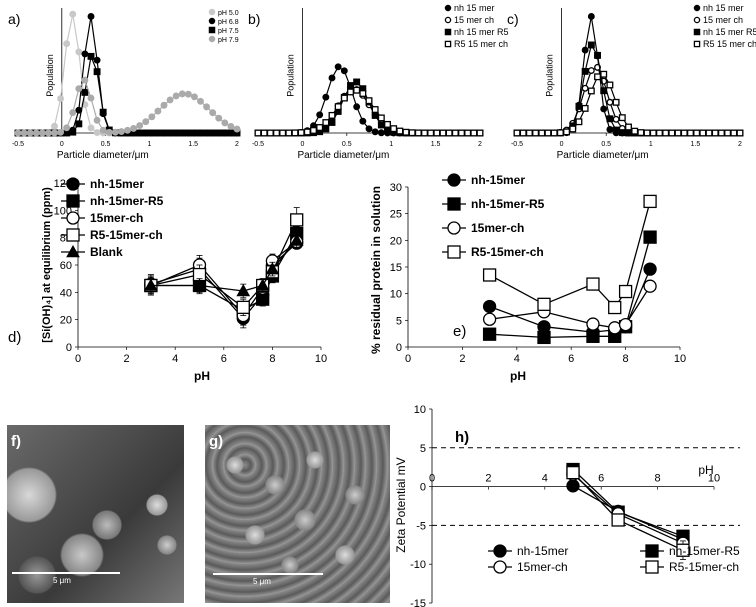 This screenshot has height=607, width=756. I want to click on x-tick-label-c: 1, so click(651, 144).